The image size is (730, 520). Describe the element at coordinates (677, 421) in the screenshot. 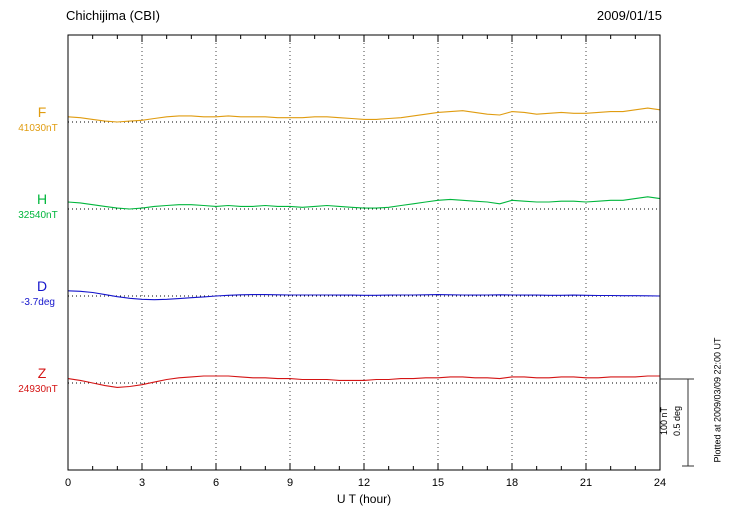

I see `scale-deg-label: 0.5 deg` at that location.